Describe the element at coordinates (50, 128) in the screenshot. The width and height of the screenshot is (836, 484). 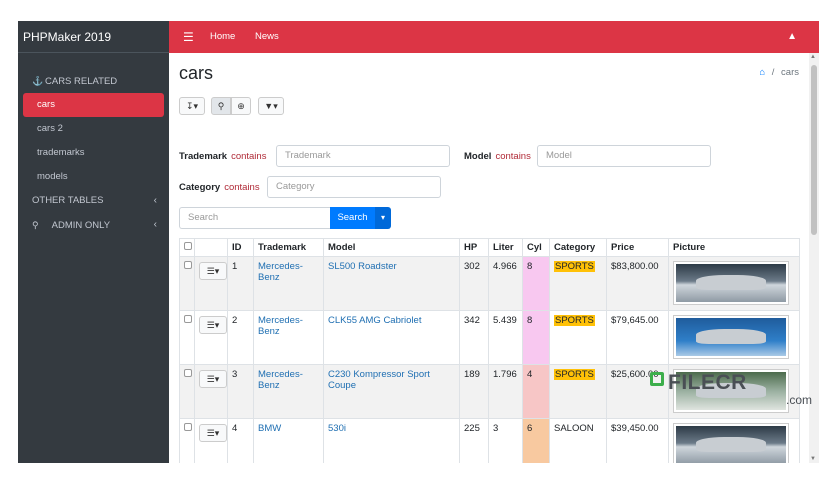
I see `sidebar-item-cars-2: cars 2` at that location.